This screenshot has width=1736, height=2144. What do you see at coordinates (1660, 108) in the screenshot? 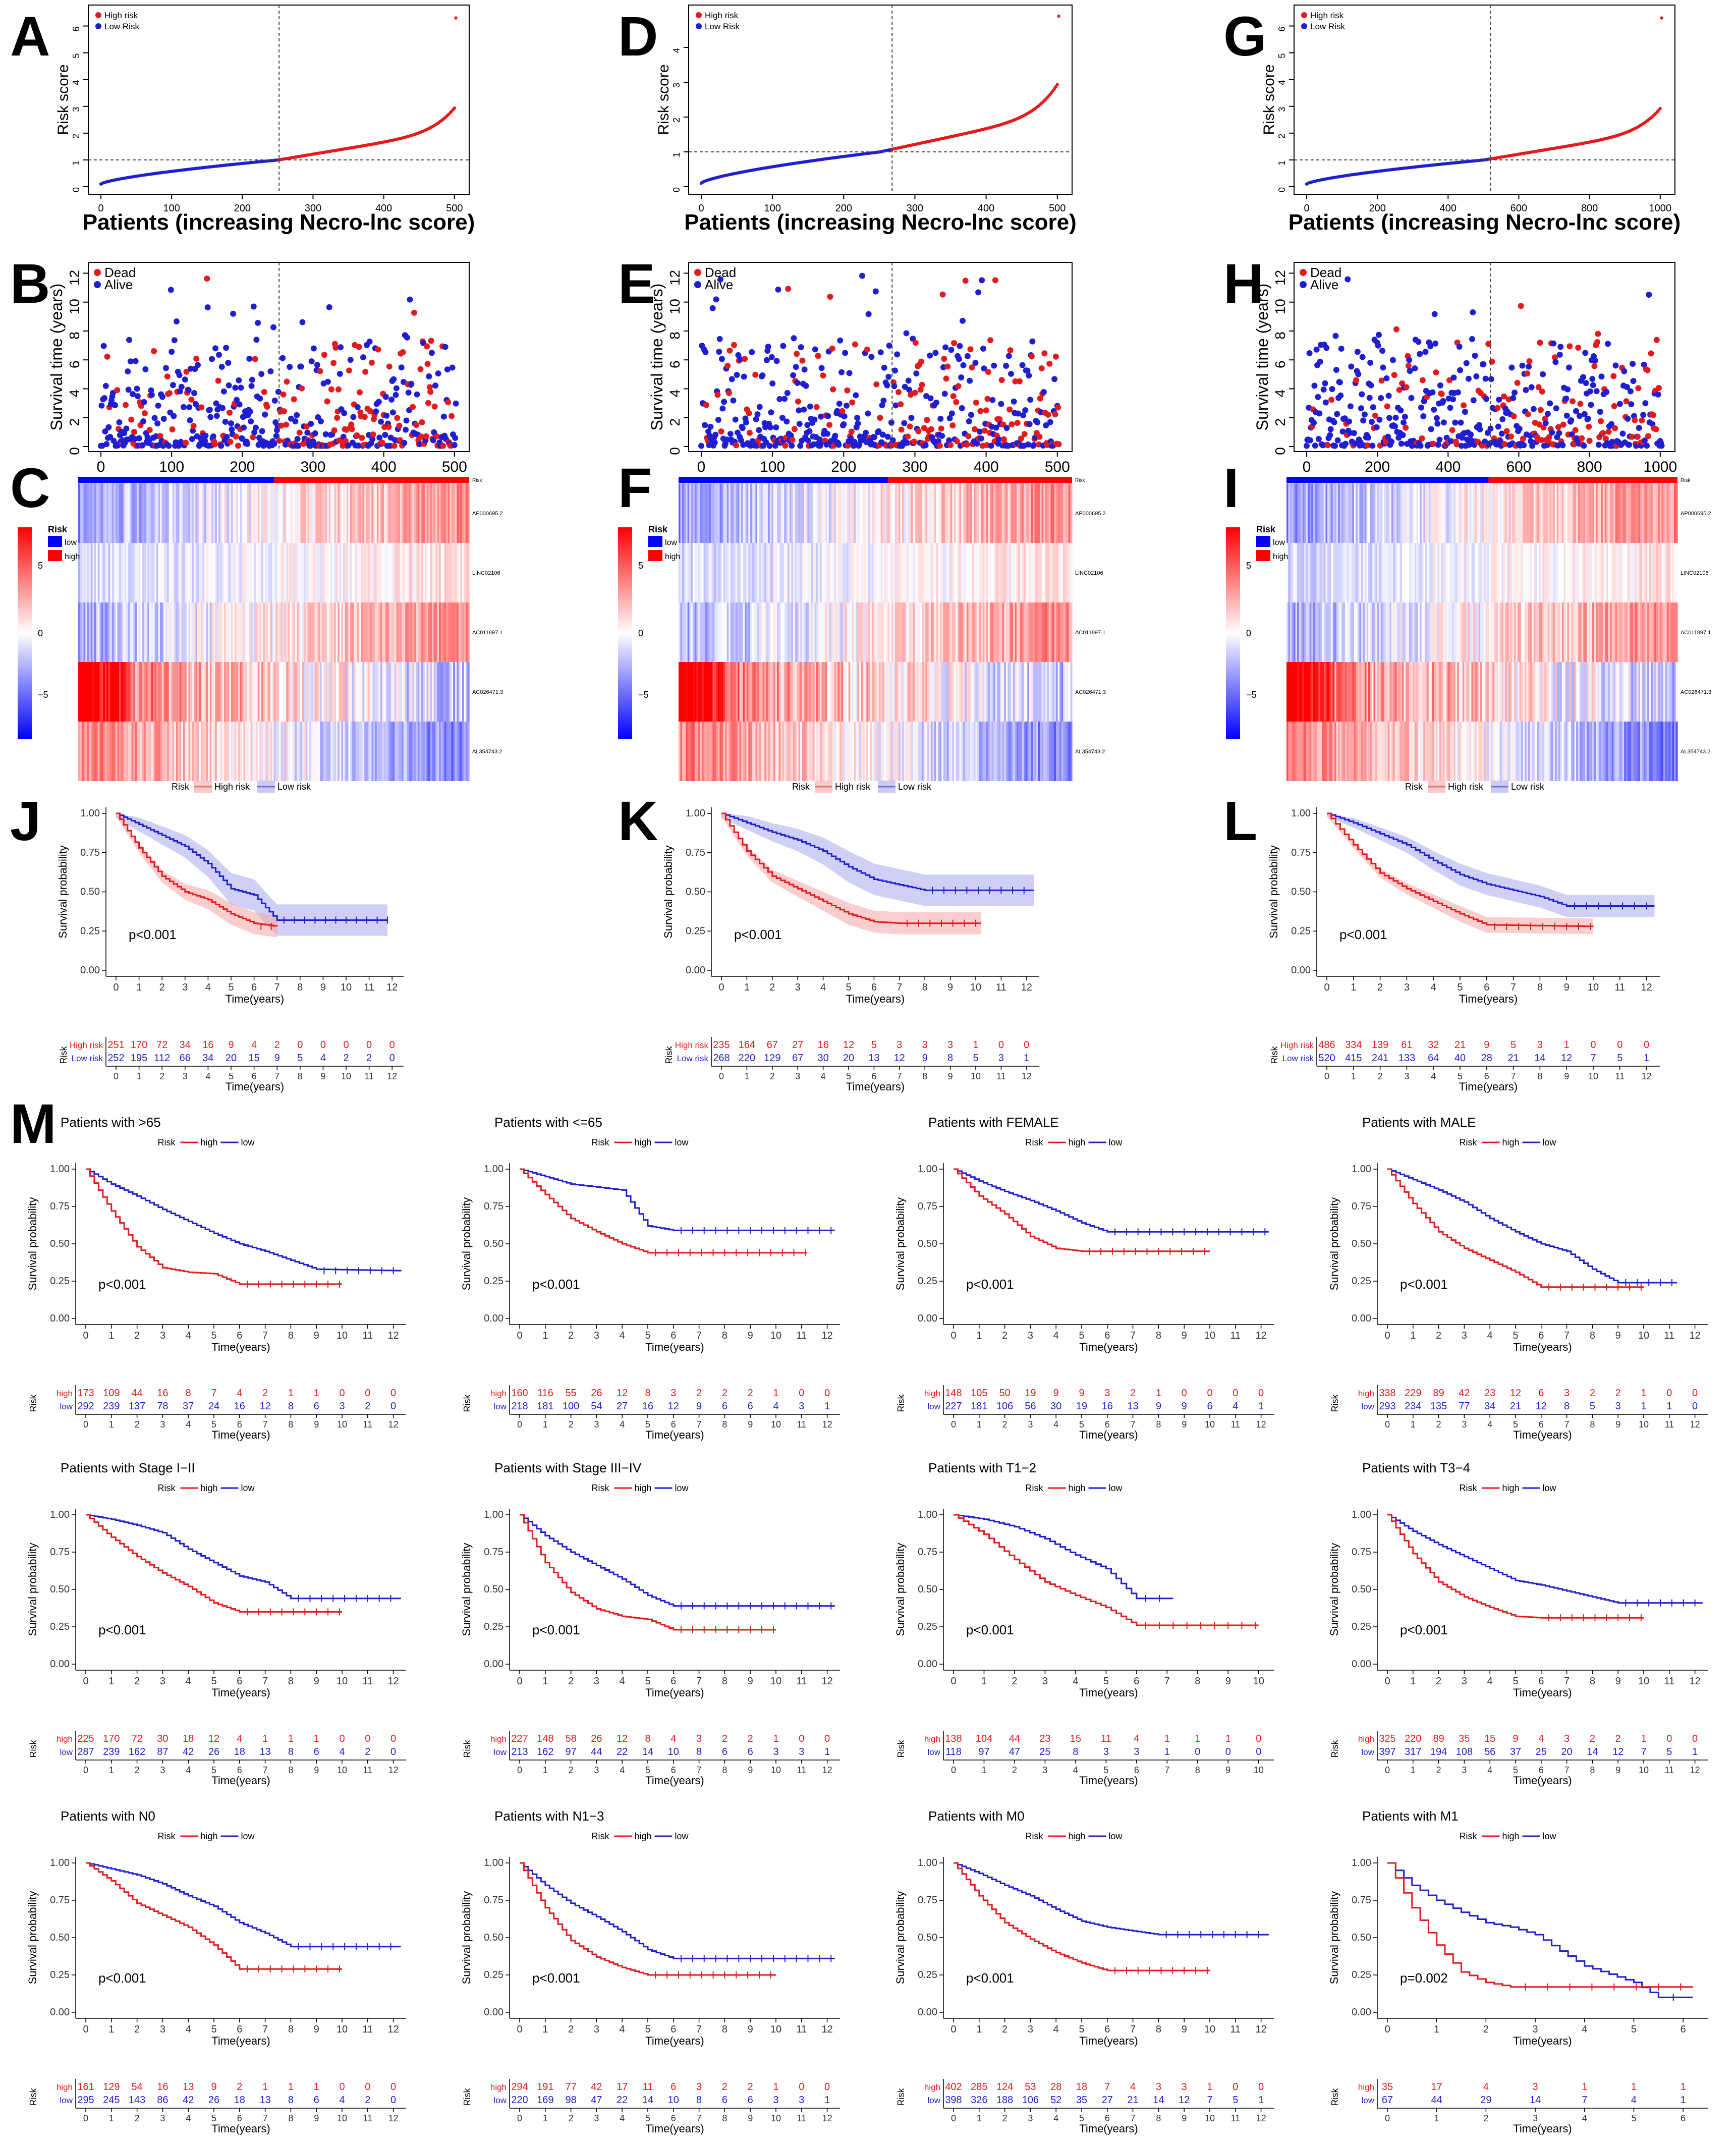
I see `risk-point` at bounding box center [1660, 108].